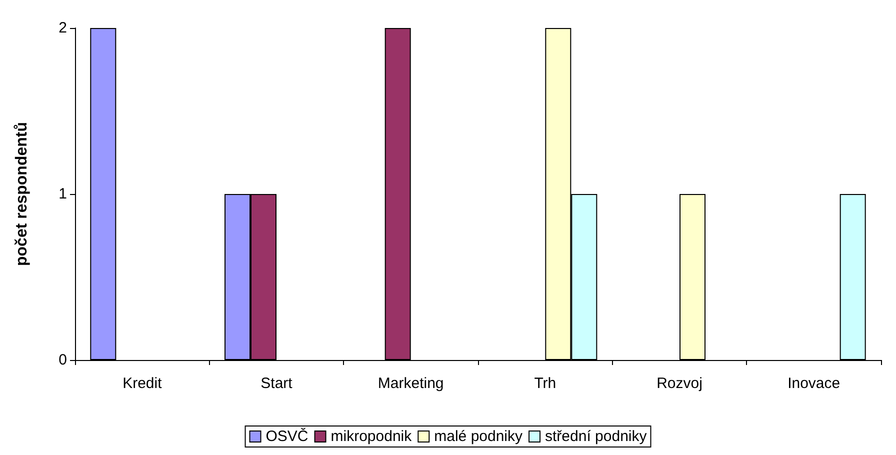 The width and height of the screenshot is (896, 455). What do you see at coordinates (545, 383) in the screenshot?
I see `x-tick-label: Trh` at bounding box center [545, 383].